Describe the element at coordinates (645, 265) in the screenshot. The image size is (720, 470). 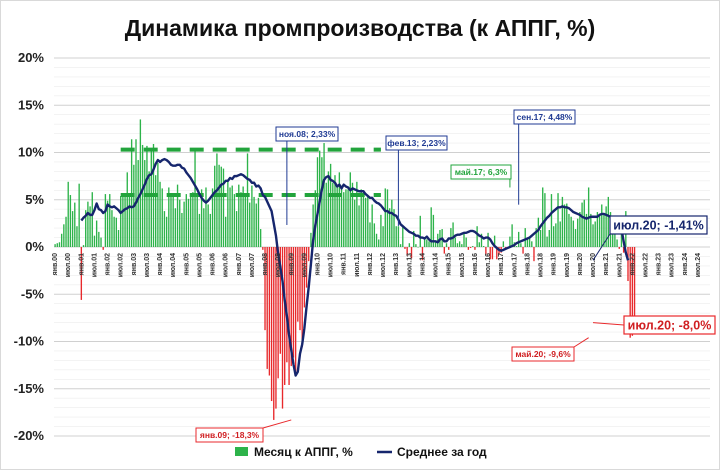
I see `x-tick-label: июл.22` at that location.